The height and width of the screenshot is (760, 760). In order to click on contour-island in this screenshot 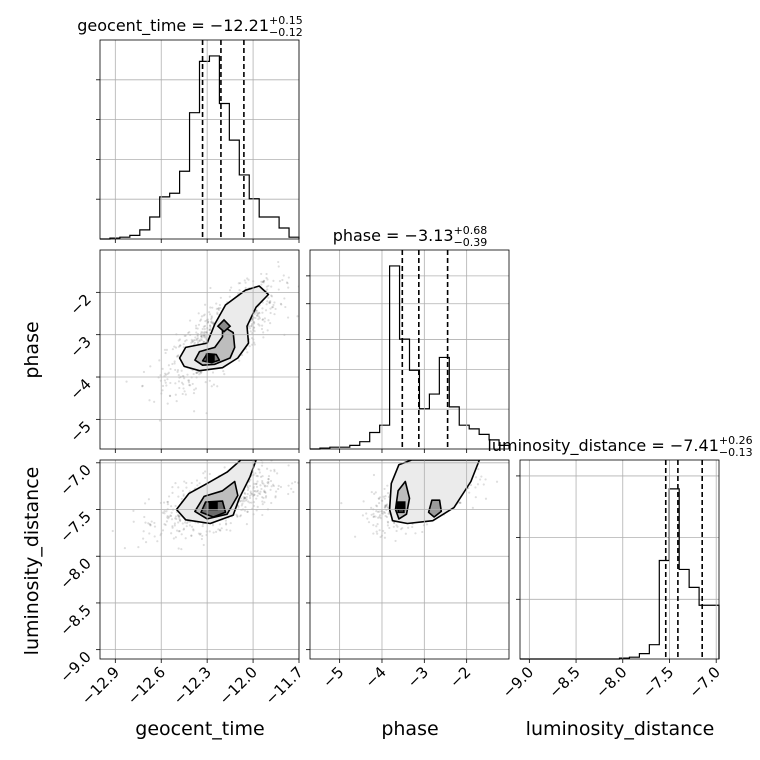, I will do `click(224, 325)`.